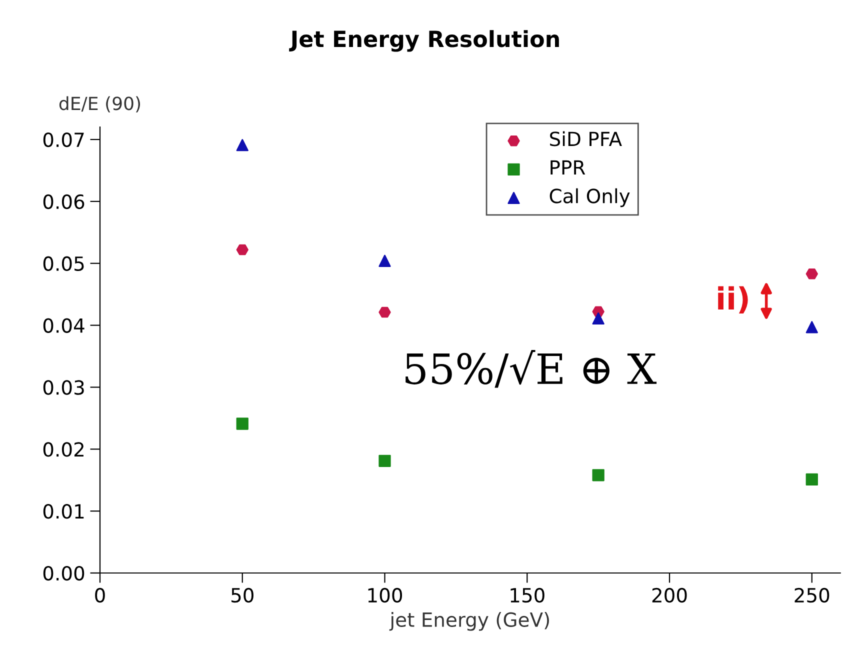 This screenshot has width=851, height=669. What do you see at coordinates (469, 621) in the screenshot?
I see `x-axis-title: jet Energy (GeV)` at bounding box center [469, 621].